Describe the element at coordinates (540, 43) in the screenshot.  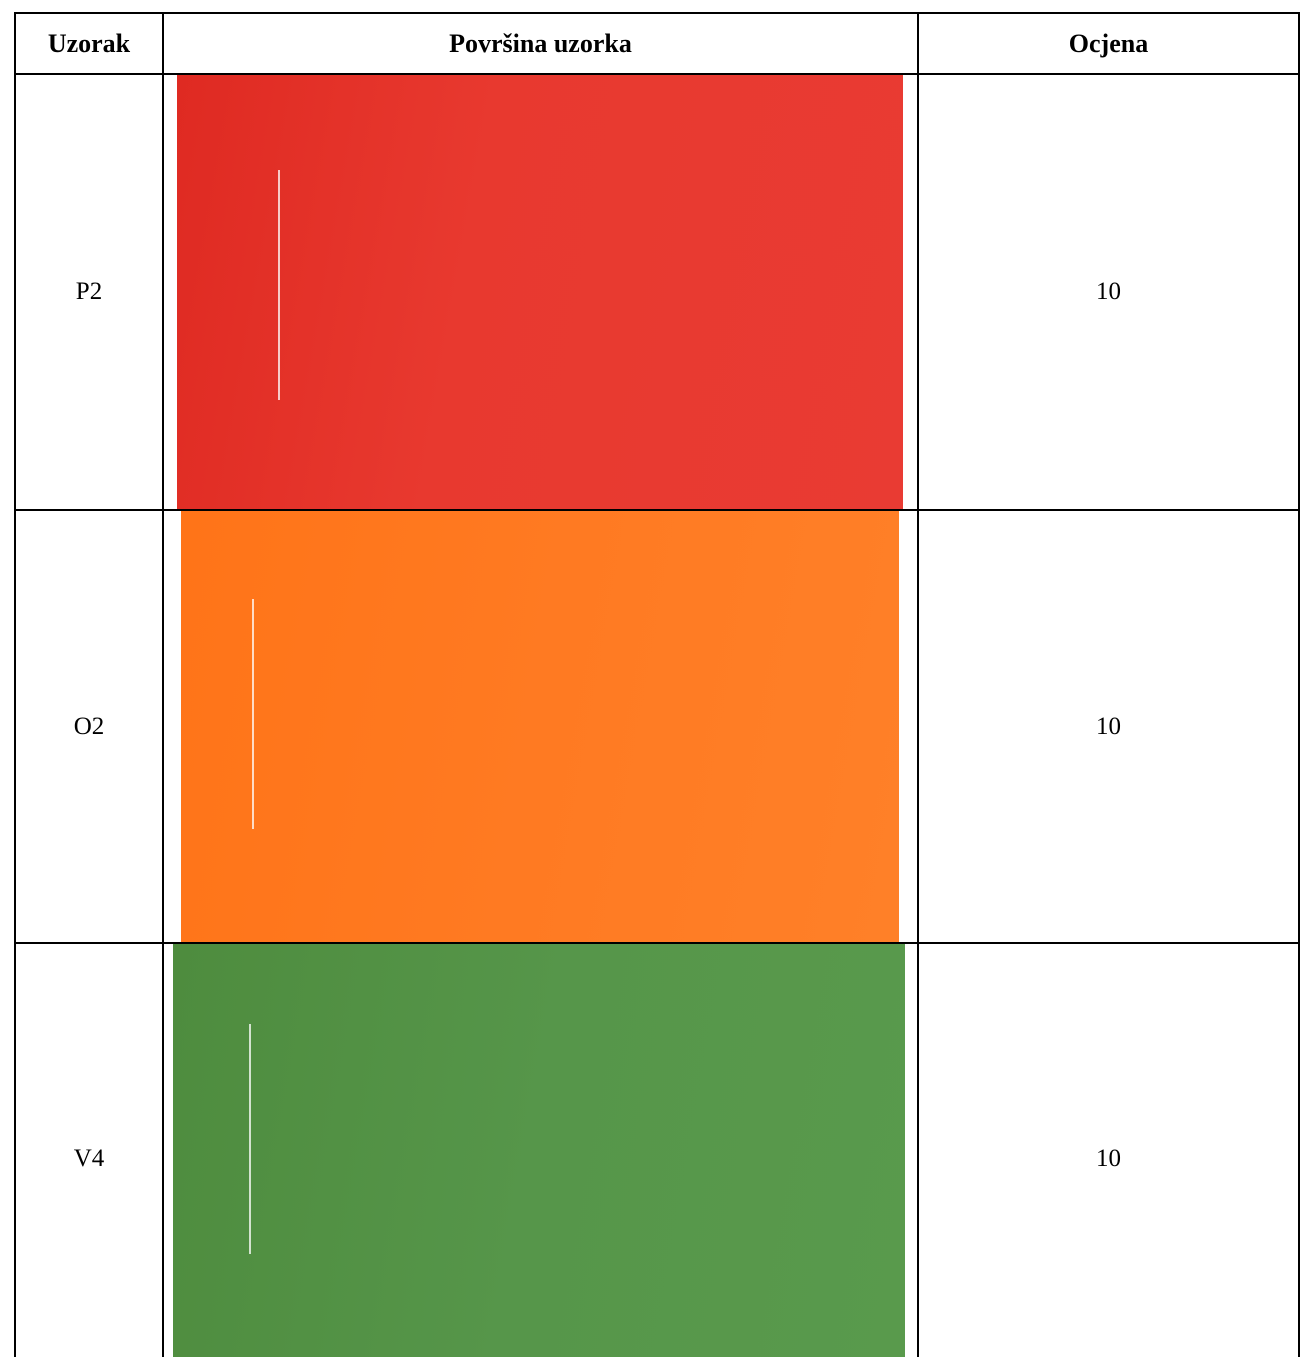
I see `header-cell: Površina uzorka` at that location.